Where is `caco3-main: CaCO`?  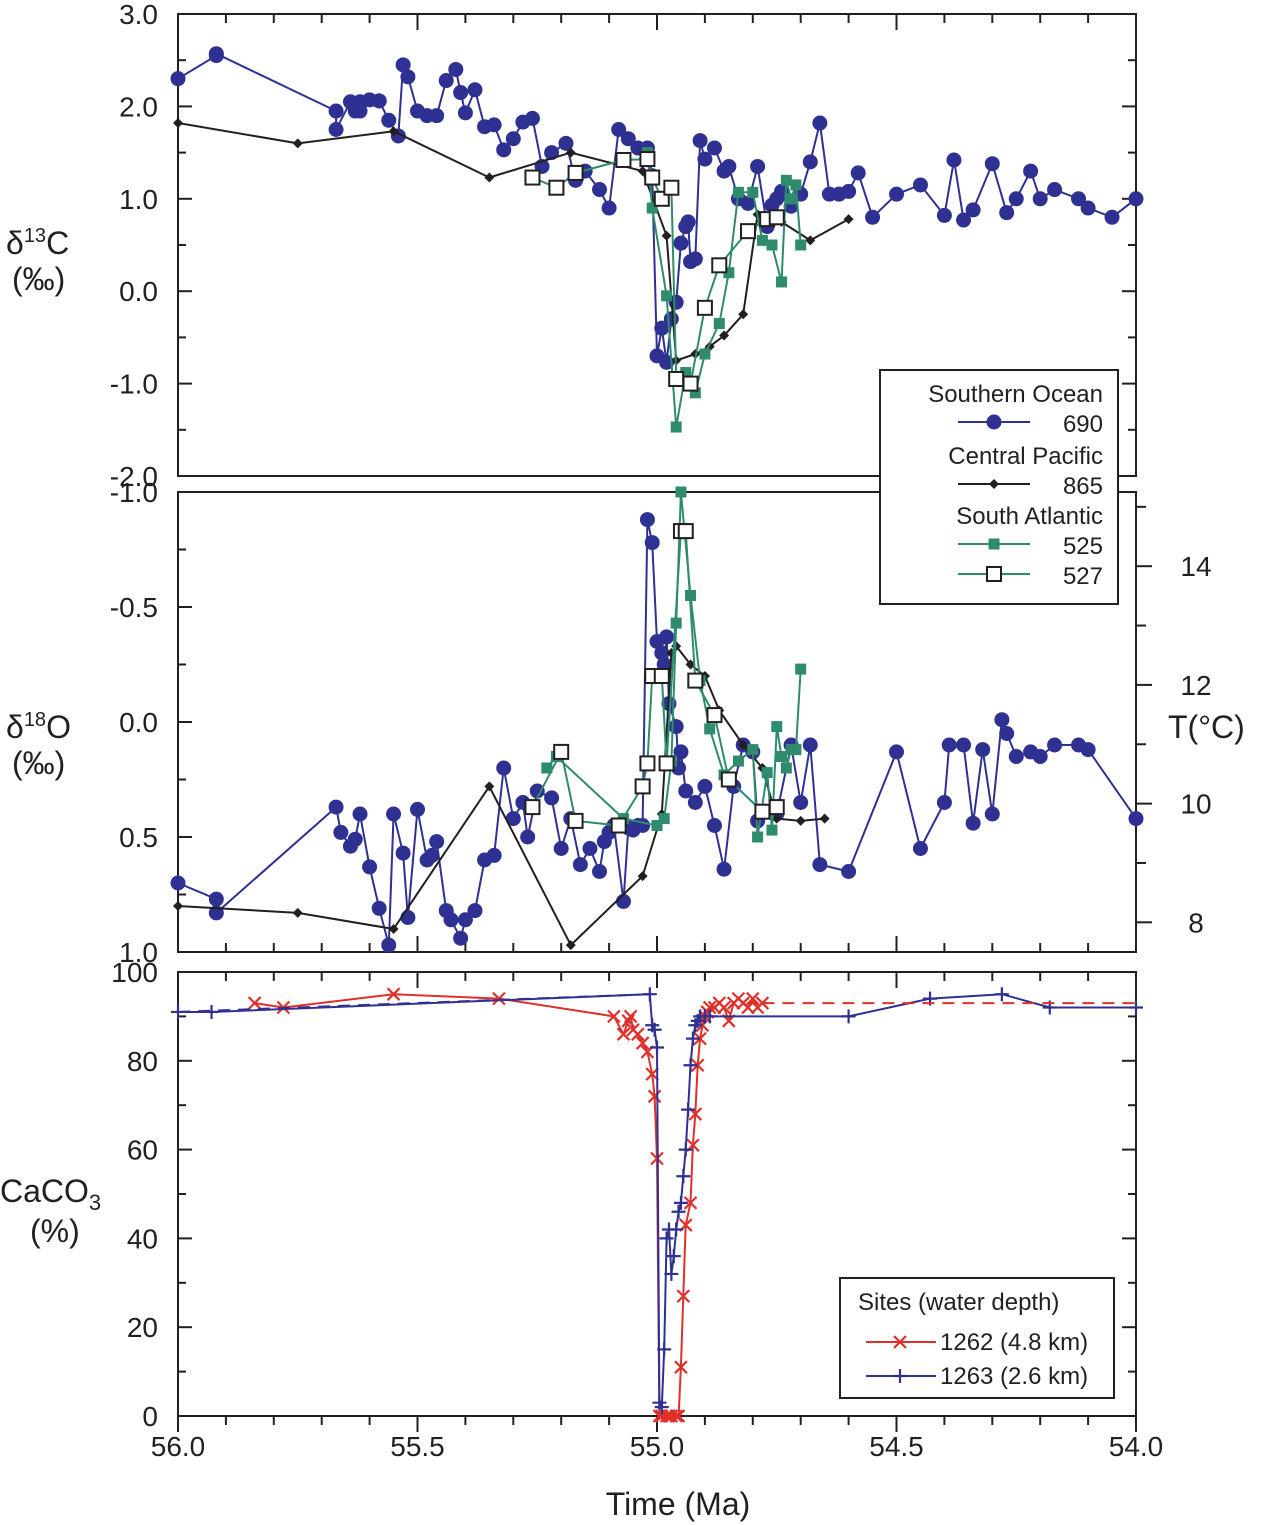
caco3-main: CaCO is located at coordinates (44, 1191).